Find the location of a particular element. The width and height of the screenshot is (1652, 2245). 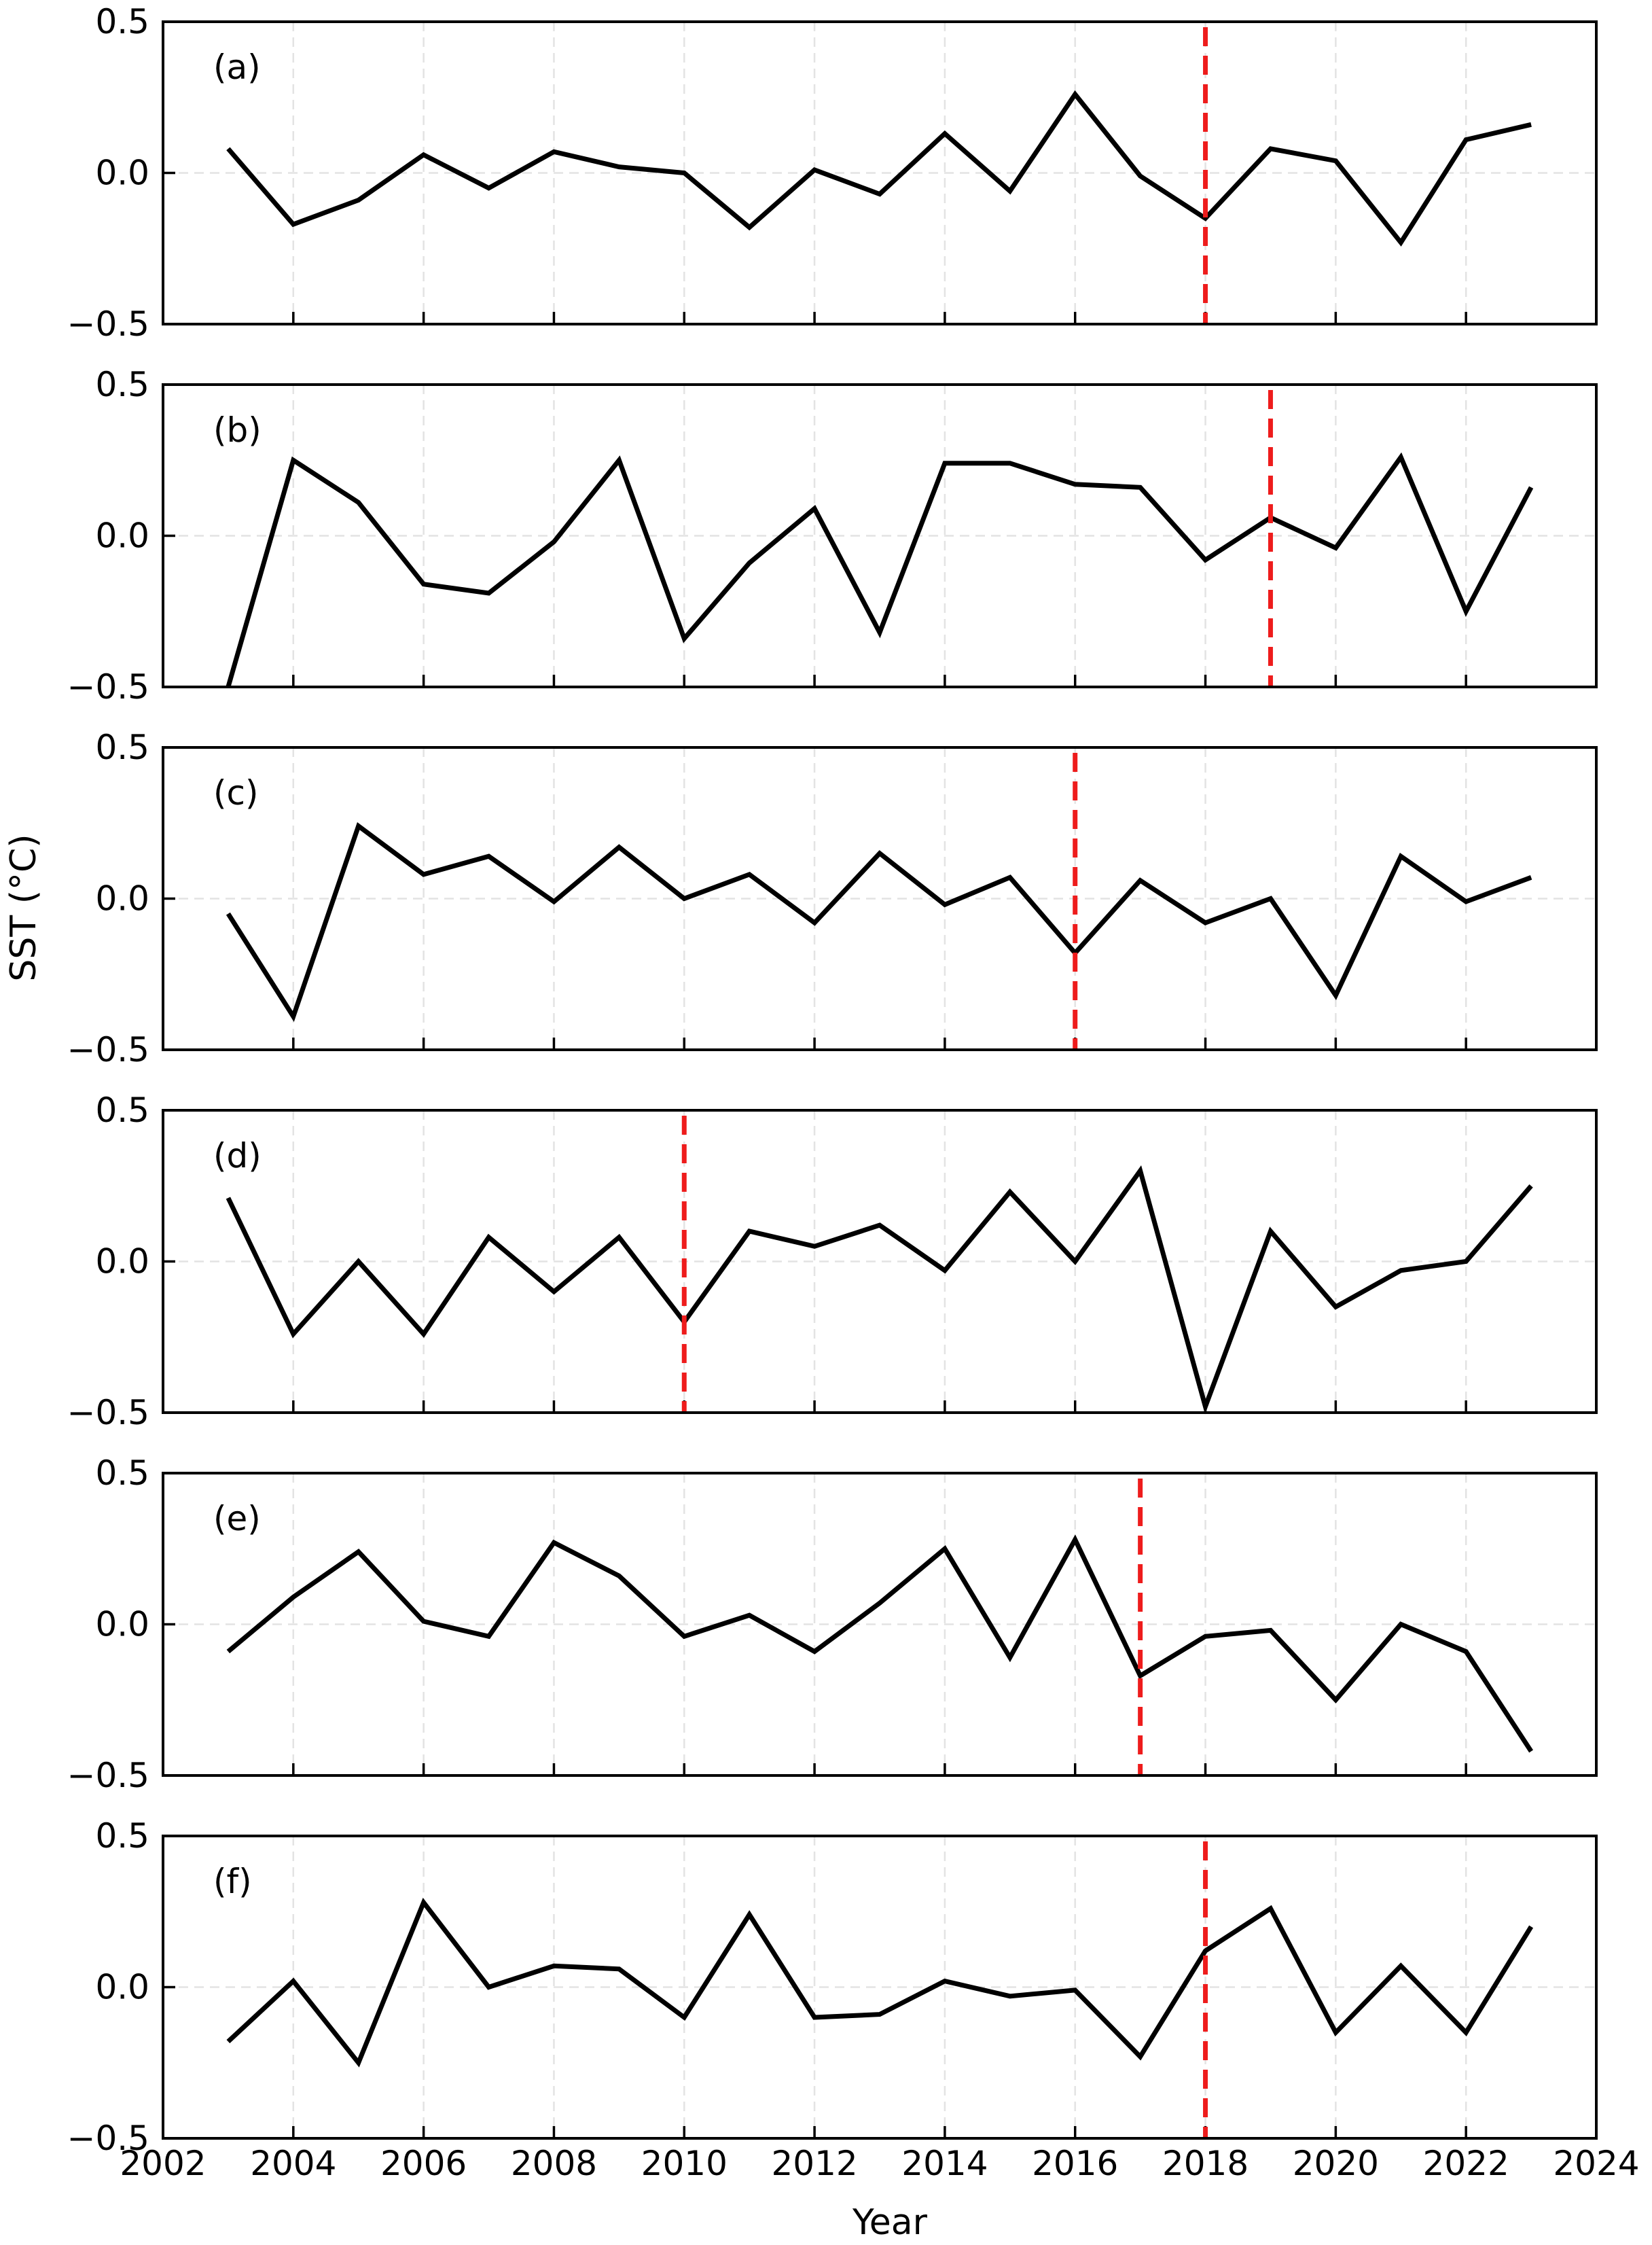

x-tick-label: 2024 is located at coordinates (1596, 2163).